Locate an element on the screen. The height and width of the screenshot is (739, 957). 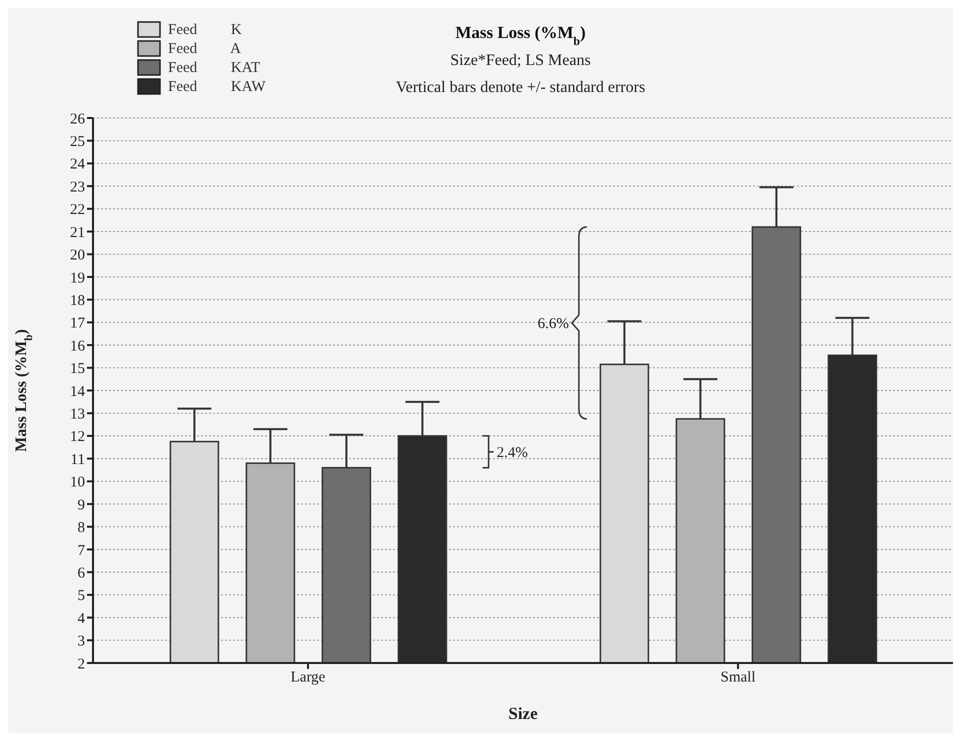
y-tick-label: 18 is located at coordinates (77, 300).